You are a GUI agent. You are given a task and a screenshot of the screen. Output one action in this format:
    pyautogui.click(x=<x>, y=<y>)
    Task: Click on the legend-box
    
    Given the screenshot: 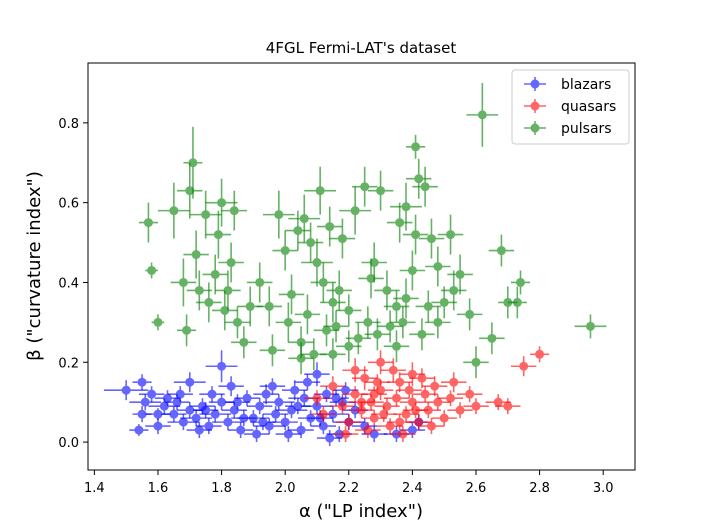 What is the action you would take?
    pyautogui.click(x=570, y=107)
    